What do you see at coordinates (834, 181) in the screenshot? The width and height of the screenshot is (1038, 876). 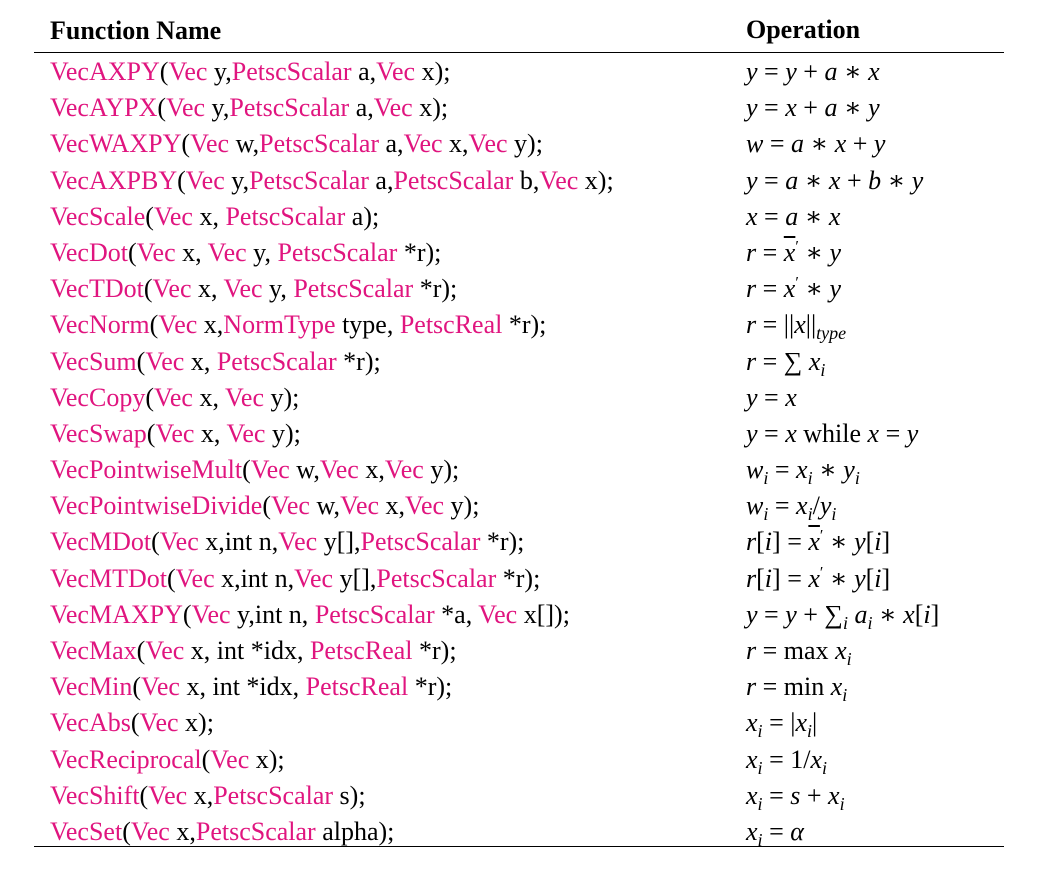 I see `operation-formula: y = a ∗ x + b ∗ y` at bounding box center [834, 181].